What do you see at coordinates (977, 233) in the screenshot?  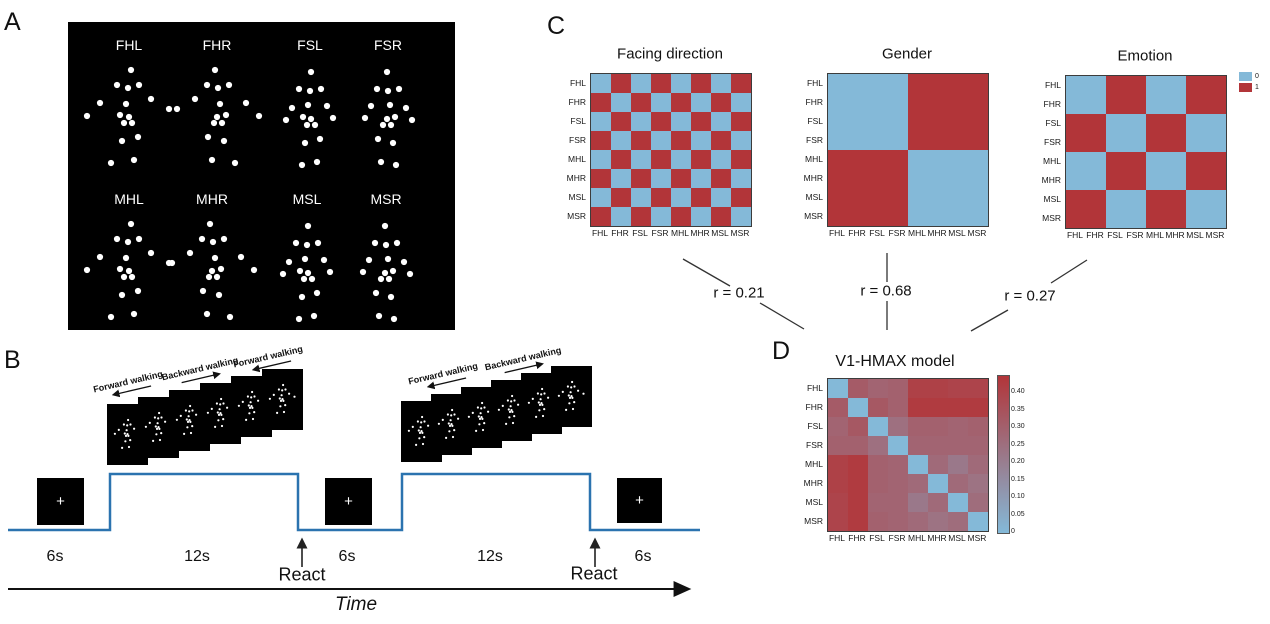 I see `rdm-col-label: MSR` at bounding box center [977, 233].